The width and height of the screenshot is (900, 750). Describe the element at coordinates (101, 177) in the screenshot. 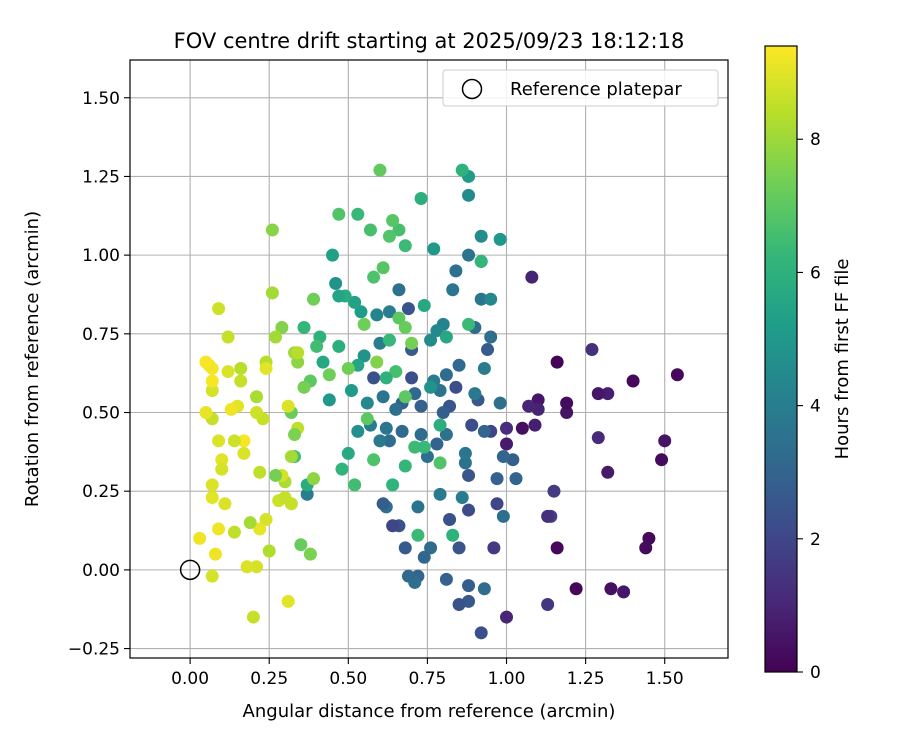

I see `y-tick-label: 1.25` at that location.